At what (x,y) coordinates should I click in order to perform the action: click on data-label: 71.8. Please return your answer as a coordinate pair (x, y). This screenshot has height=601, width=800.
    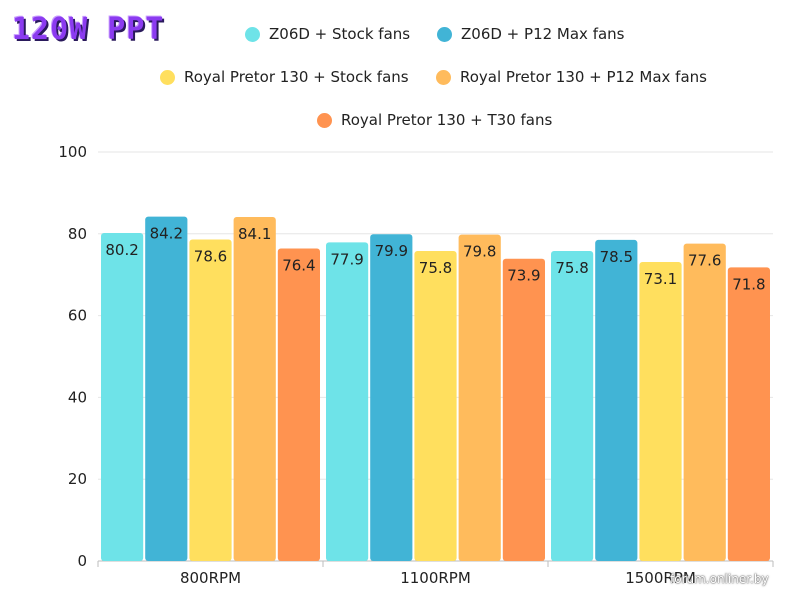
    Looking at the image, I should click on (748, 284).